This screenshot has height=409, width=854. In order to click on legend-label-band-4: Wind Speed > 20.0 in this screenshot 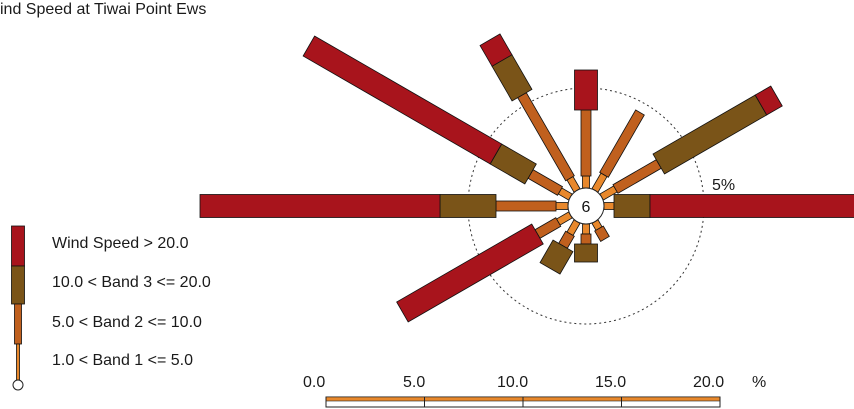, I will do `click(120, 243)`.